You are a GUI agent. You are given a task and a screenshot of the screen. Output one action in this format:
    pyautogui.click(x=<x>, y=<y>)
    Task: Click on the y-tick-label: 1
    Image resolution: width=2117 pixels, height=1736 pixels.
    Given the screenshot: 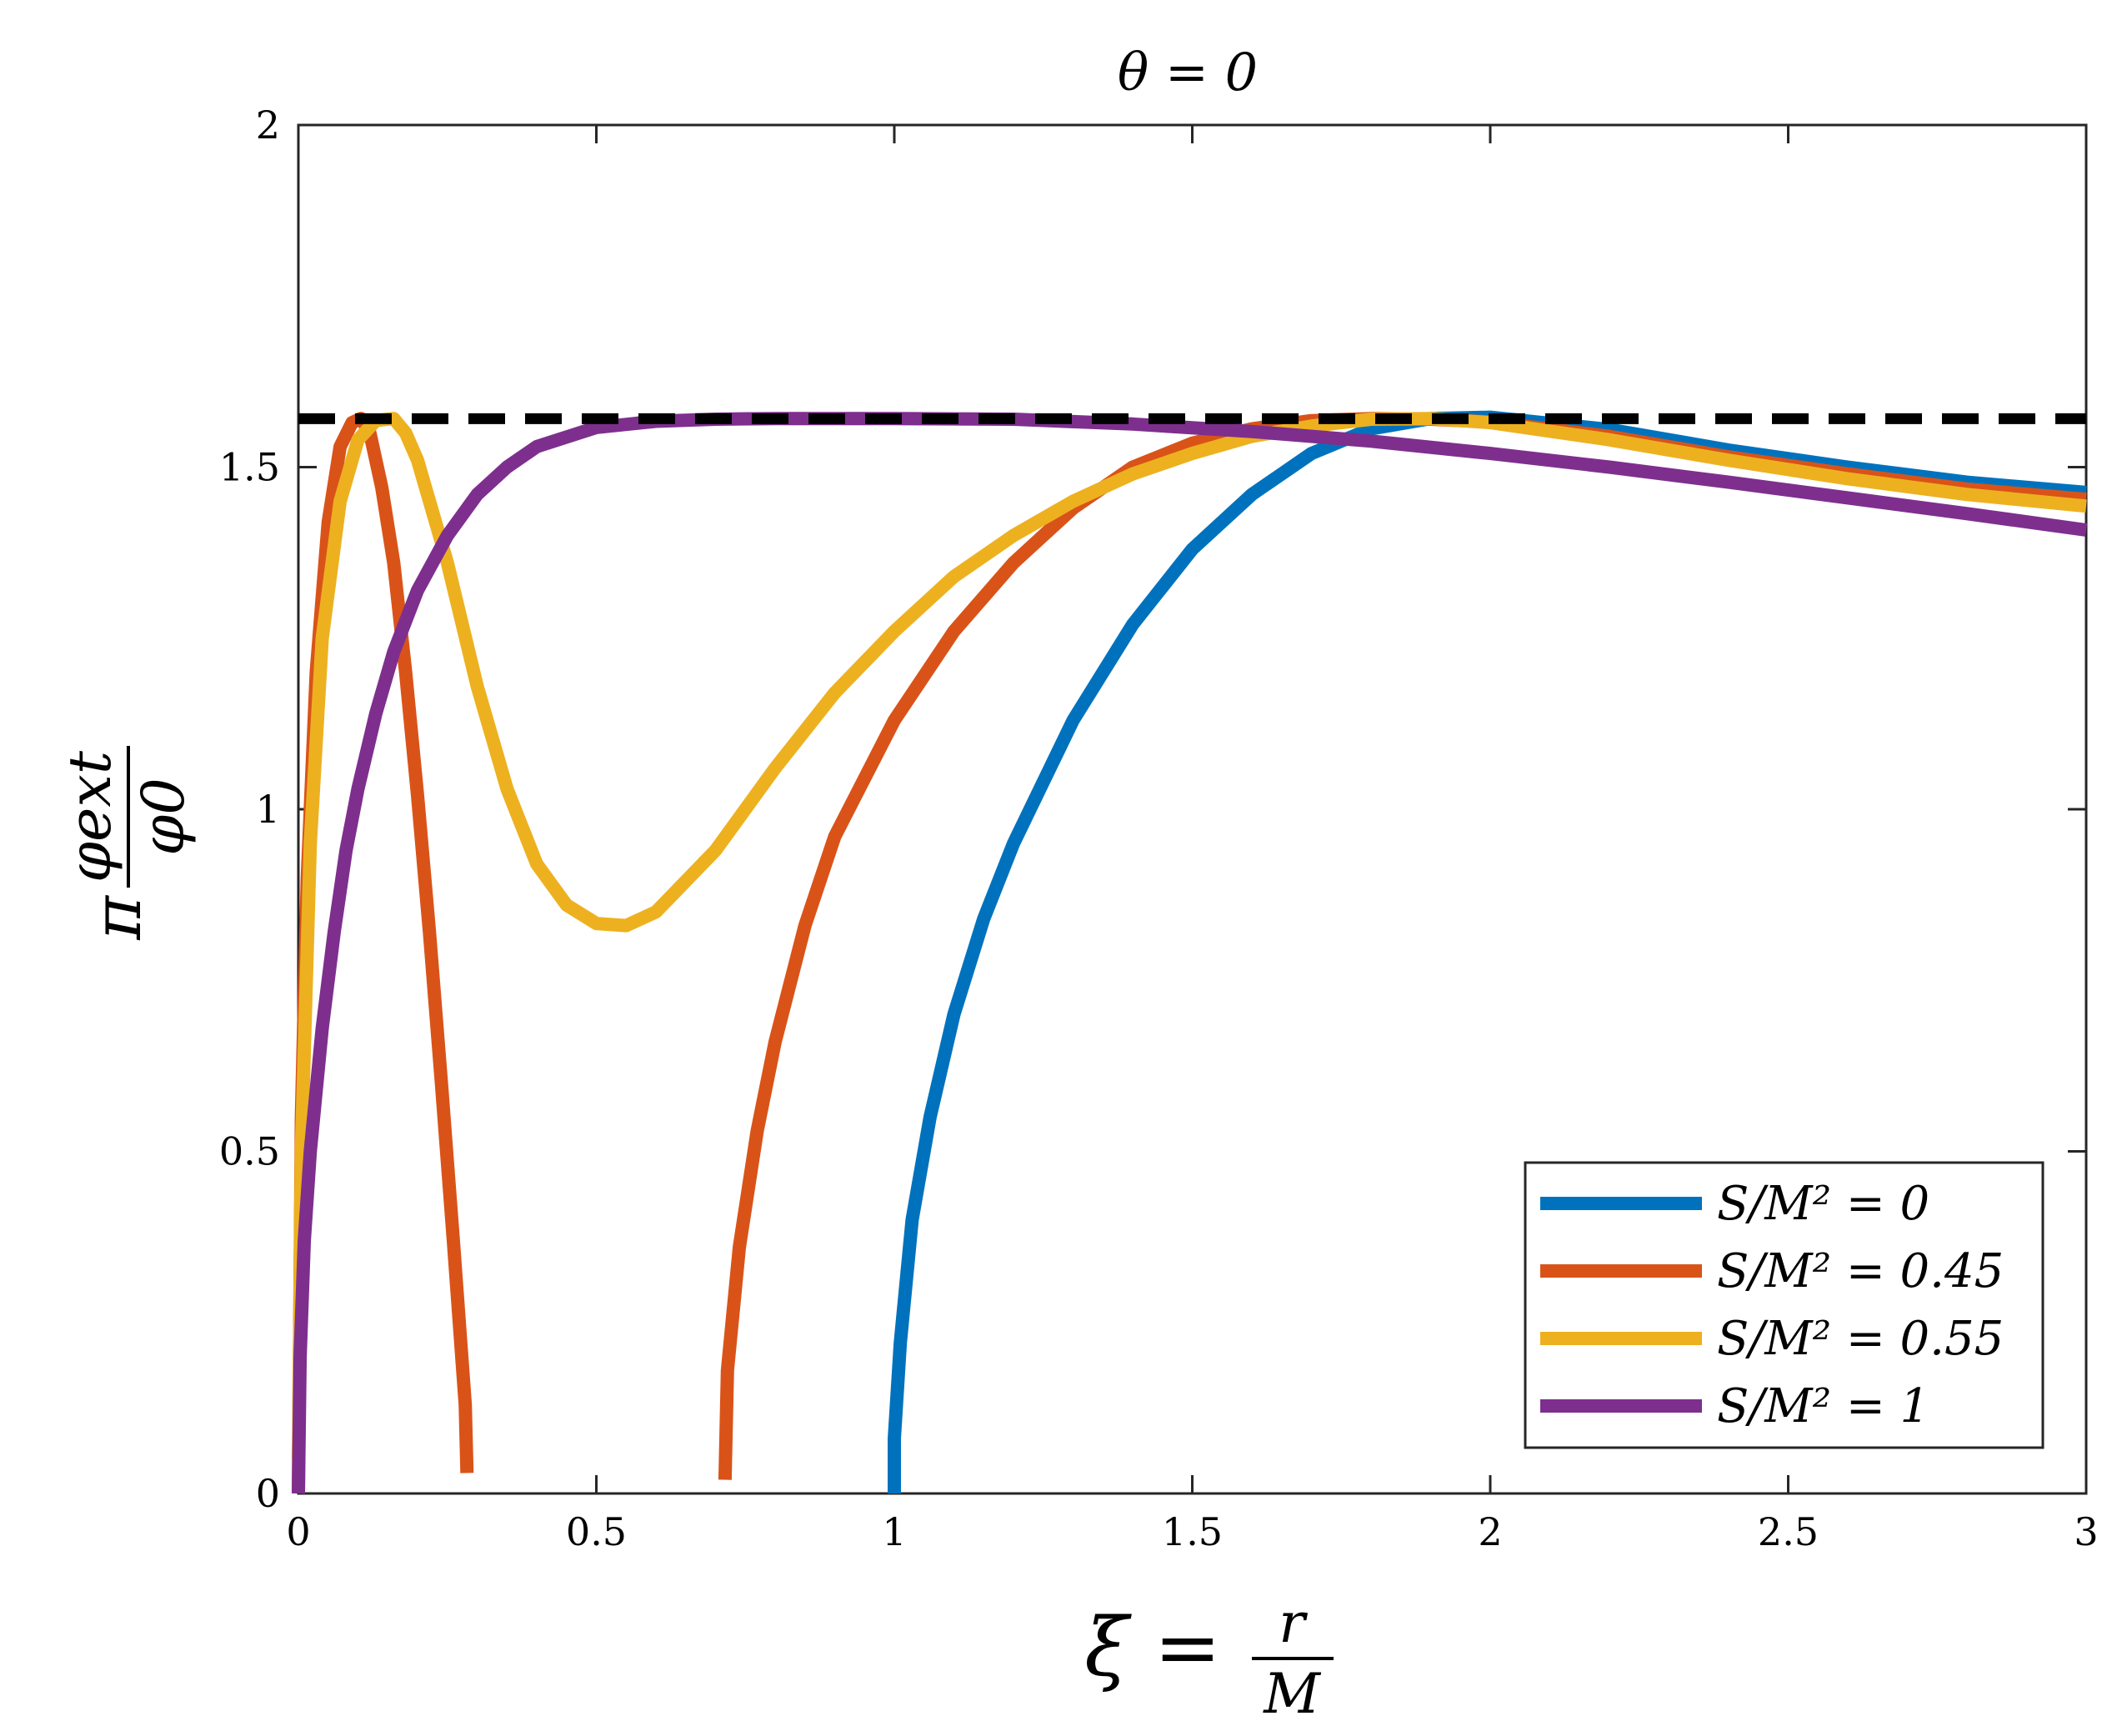 What is the action you would take?
    pyautogui.click(x=268, y=809)
    